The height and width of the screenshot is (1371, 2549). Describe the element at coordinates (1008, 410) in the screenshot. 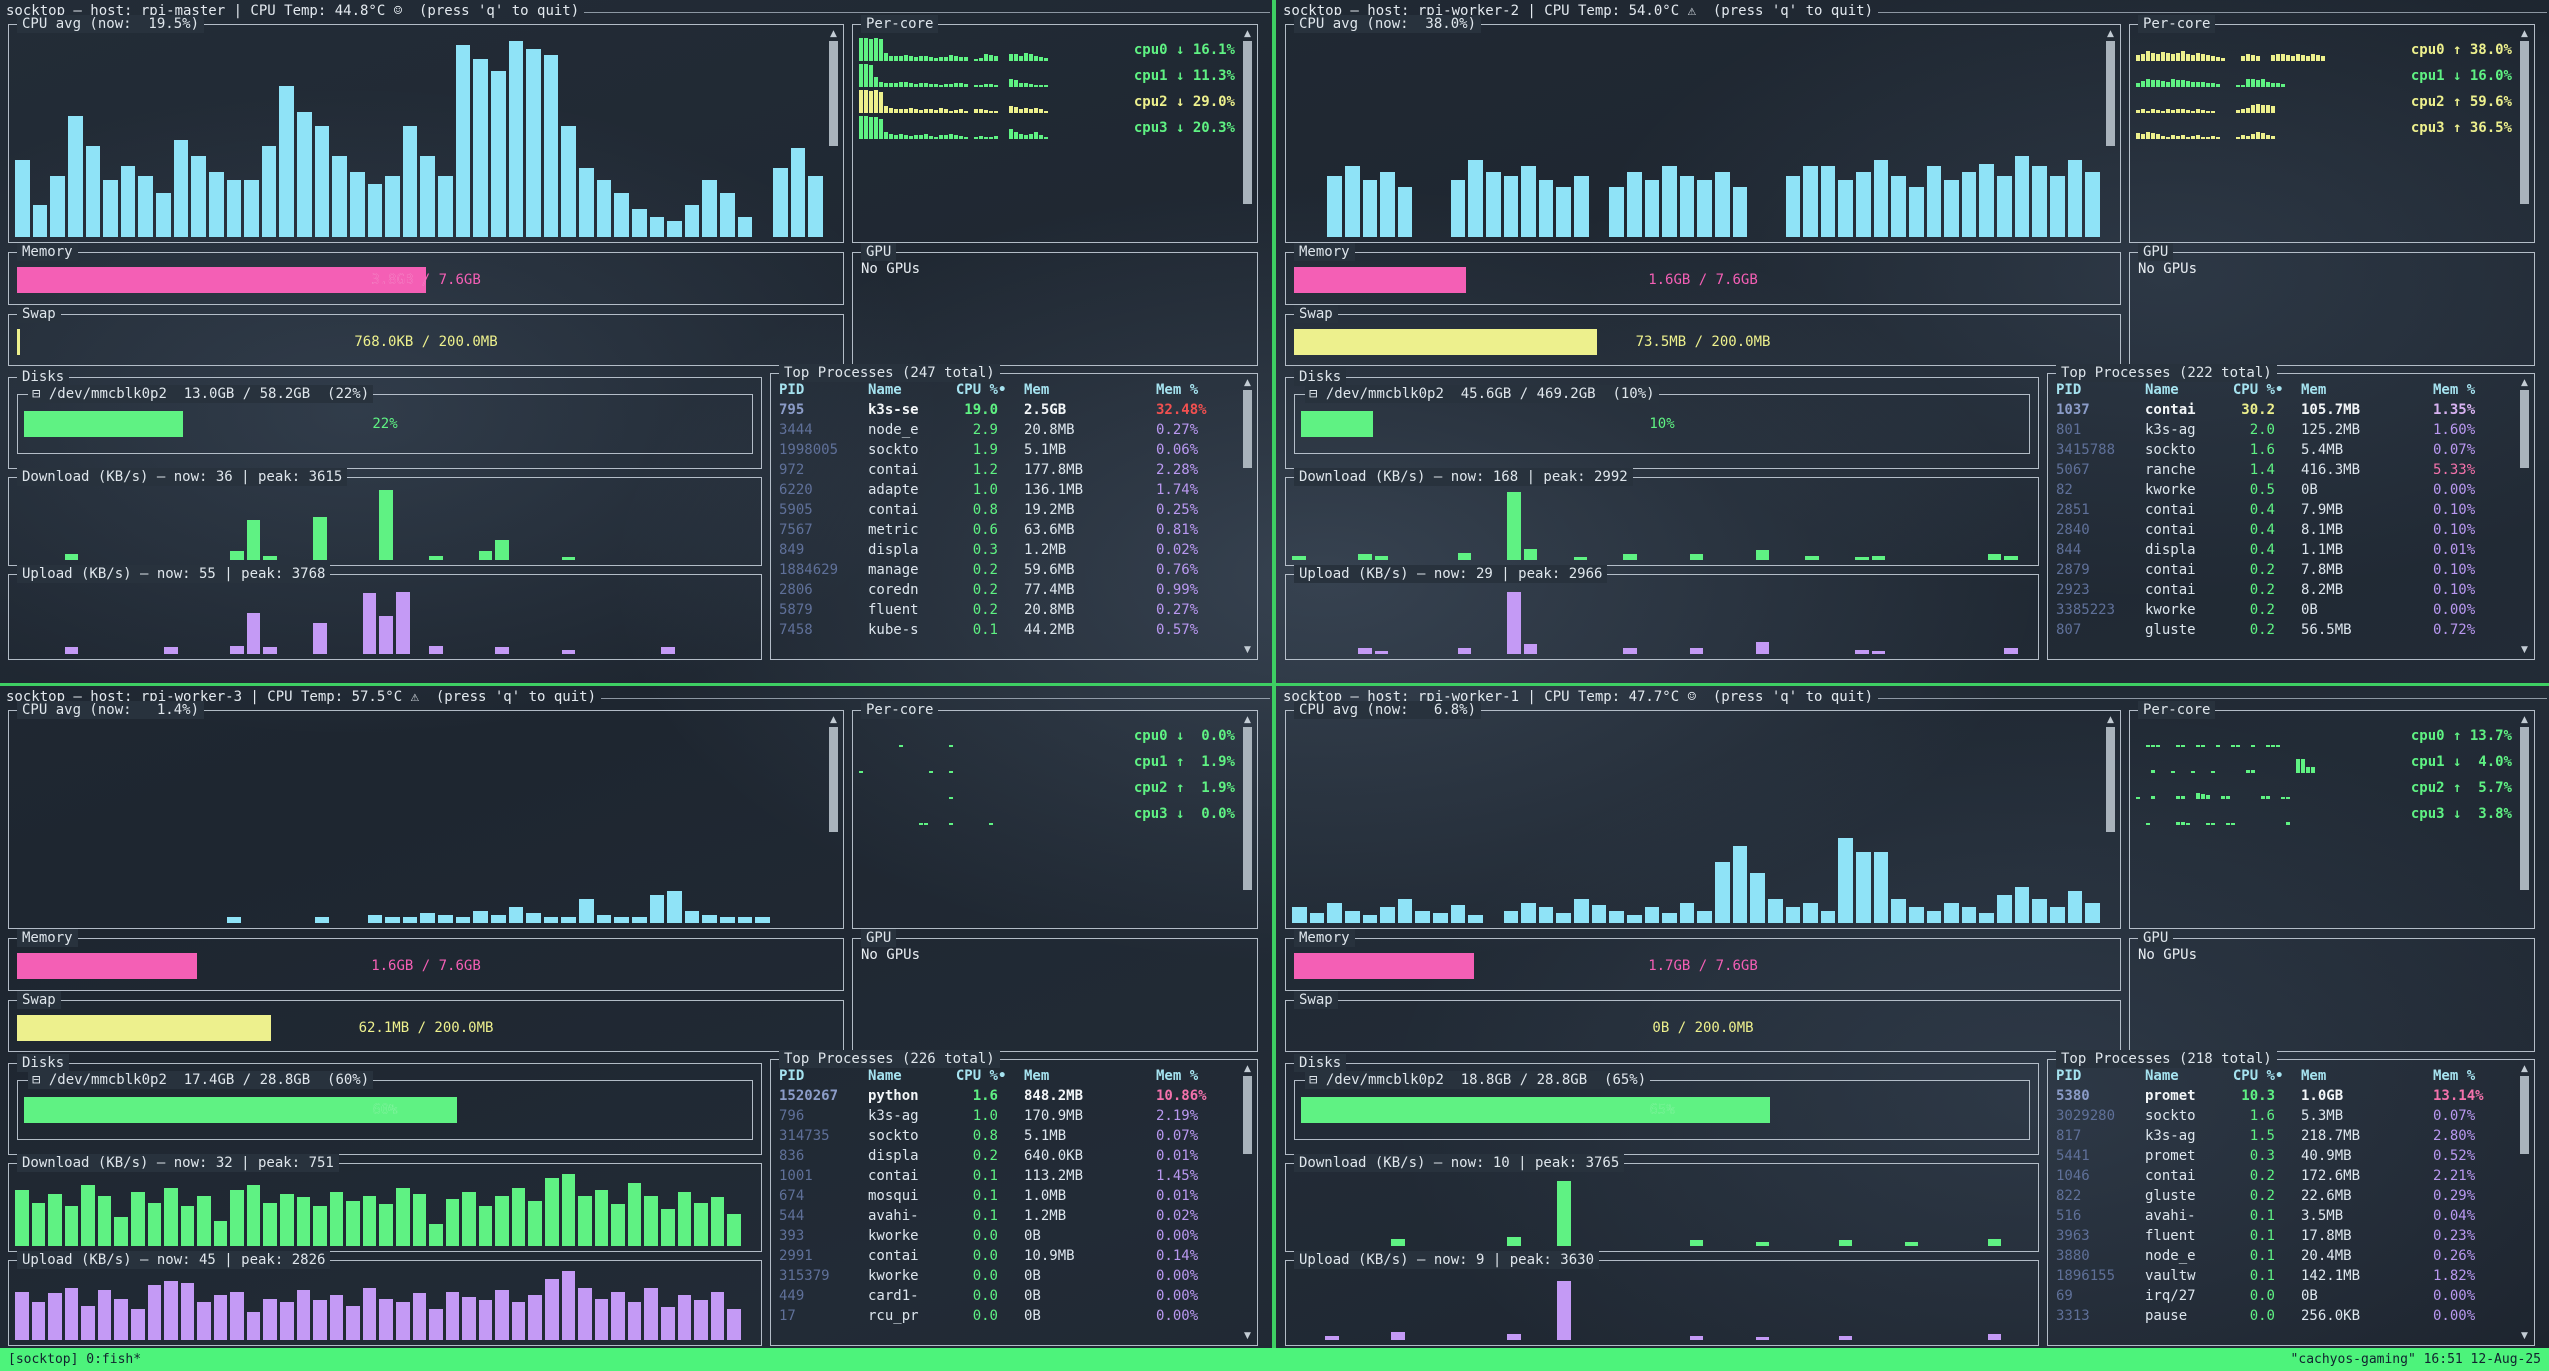

I see `process-row: 795 k3s-se 19.0 2.5GB 32.48%` at that location.